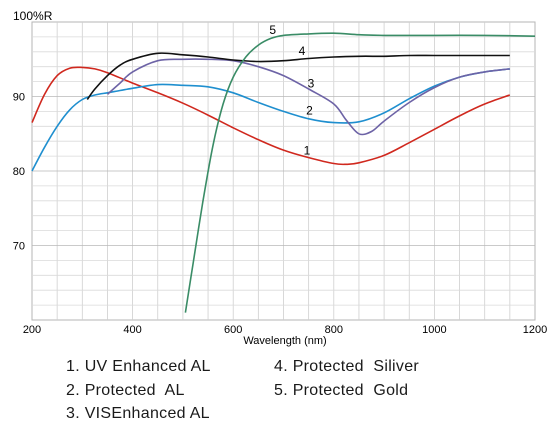 The image size is (555, 426). I want to click on x-tick-label: 600, so click(233, 330).